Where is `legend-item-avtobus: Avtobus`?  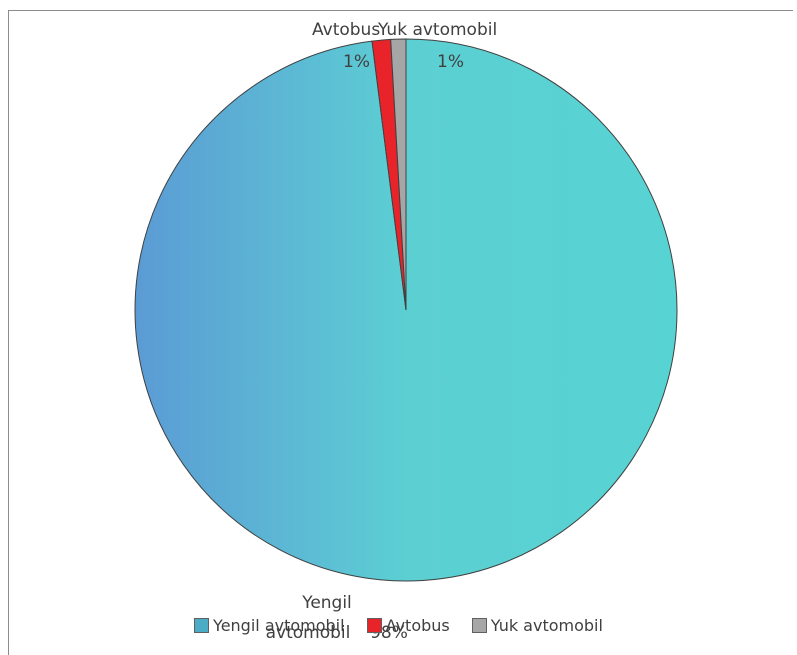 legend-item-avtobus: Avtobus is located at coordinates (408, 625).